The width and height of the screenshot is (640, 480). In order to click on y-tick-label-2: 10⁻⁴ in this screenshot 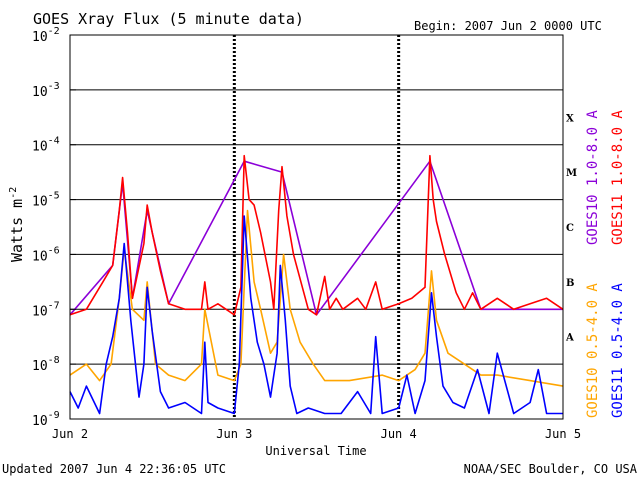, I will do `click(46, 145)`.